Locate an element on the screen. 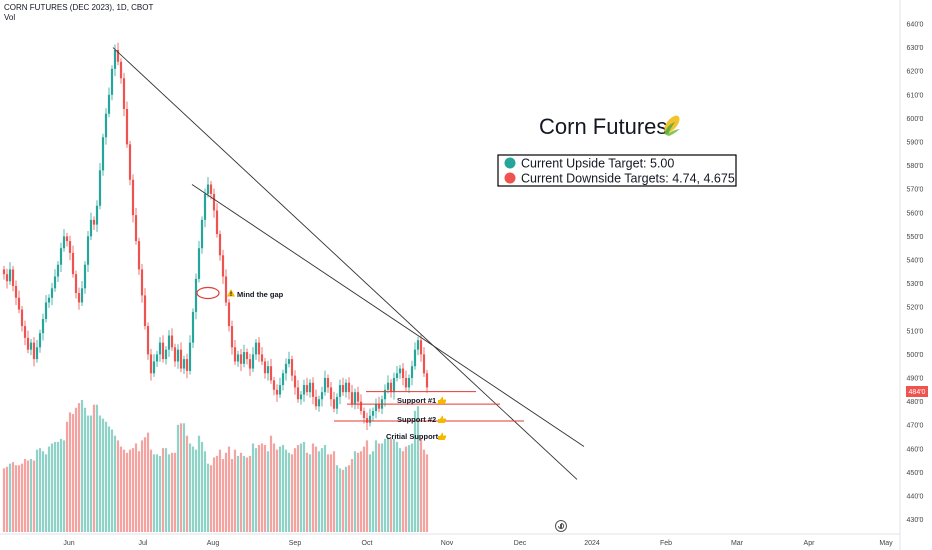 This screenshot has height=550, width=932. y-tick-label: 460'0 is located at coordinates (915, 449).